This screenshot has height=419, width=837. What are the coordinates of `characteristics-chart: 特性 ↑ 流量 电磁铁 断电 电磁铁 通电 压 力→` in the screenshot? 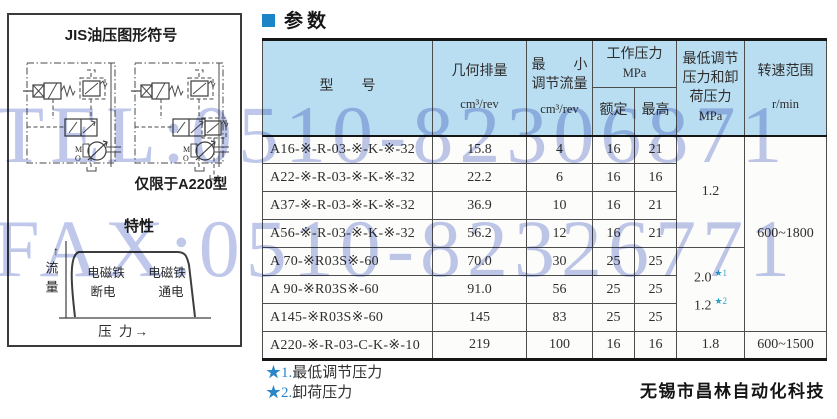 It's located at (127, 278).